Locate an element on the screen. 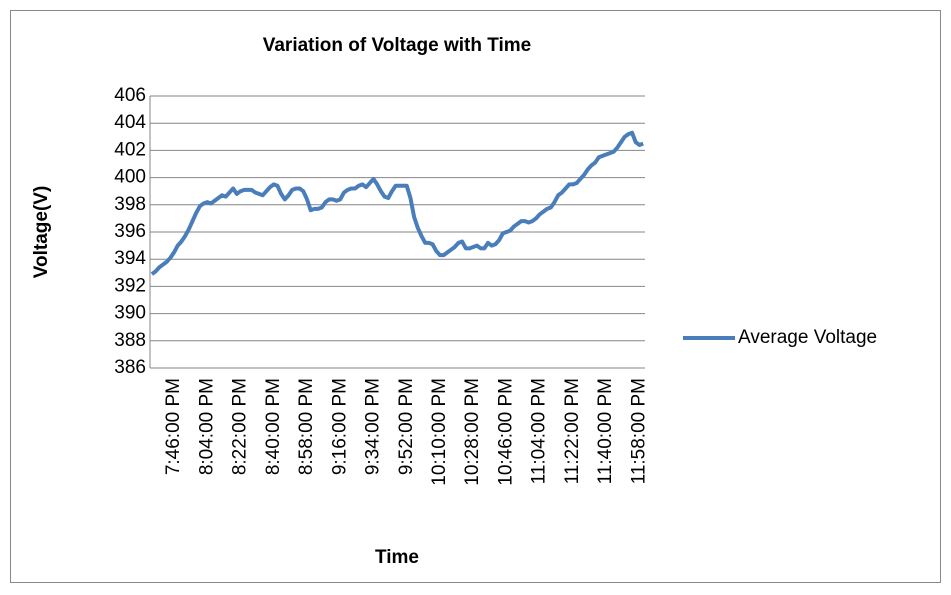 Image resolution: width=951 pixels, height=595 pixels. x-tick-label: 8:58:00 PM is located at coordinates (306, 426).